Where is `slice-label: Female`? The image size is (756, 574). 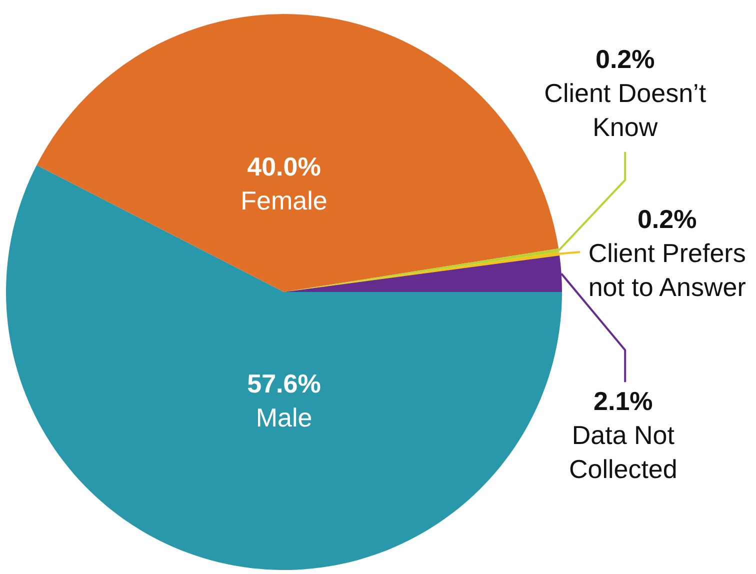 slice-label: Female is located at coordinates (284, 201).